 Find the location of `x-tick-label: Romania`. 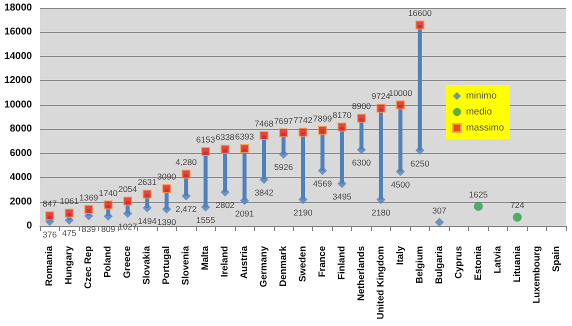

x-tick-label: Romania is located at coordinates (50, 265).